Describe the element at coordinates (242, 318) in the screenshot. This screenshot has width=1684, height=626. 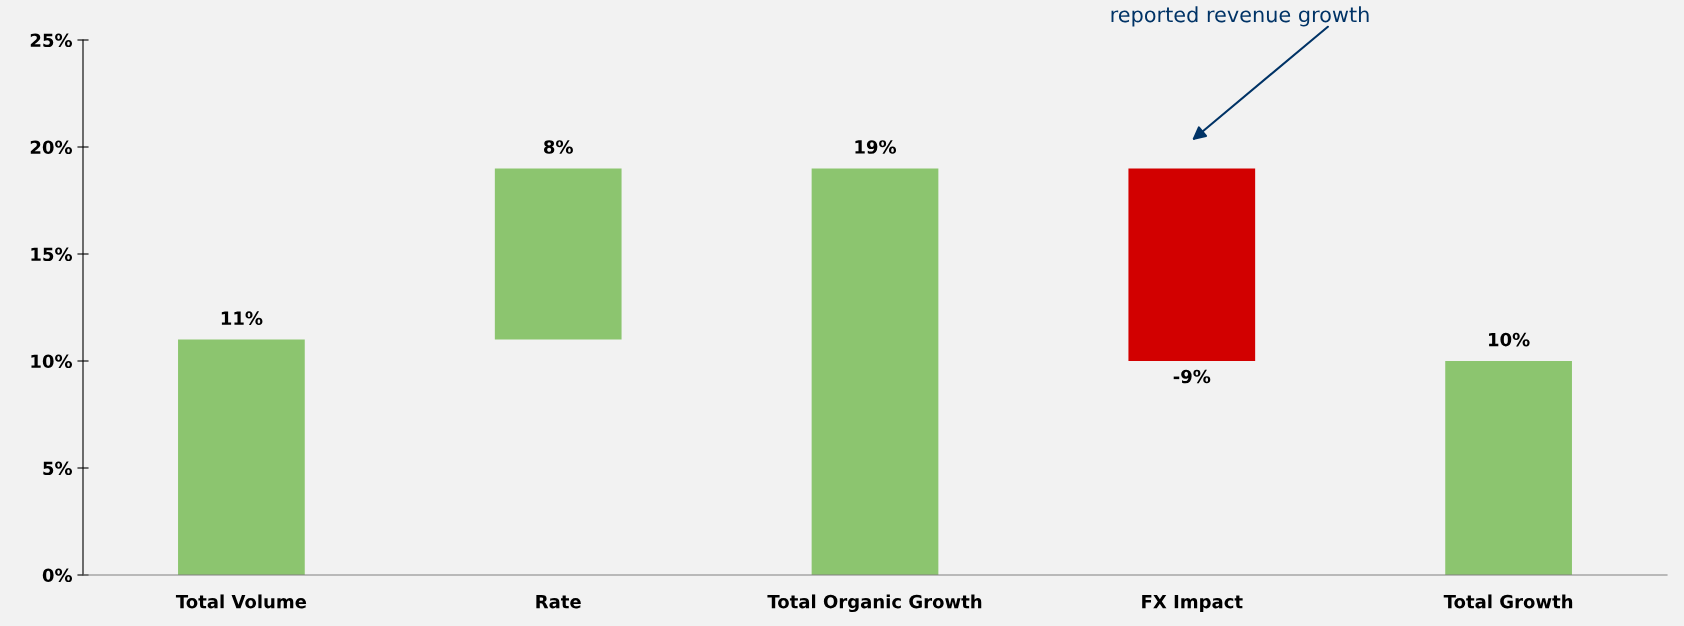
I see `data-label: 11%` at that location.